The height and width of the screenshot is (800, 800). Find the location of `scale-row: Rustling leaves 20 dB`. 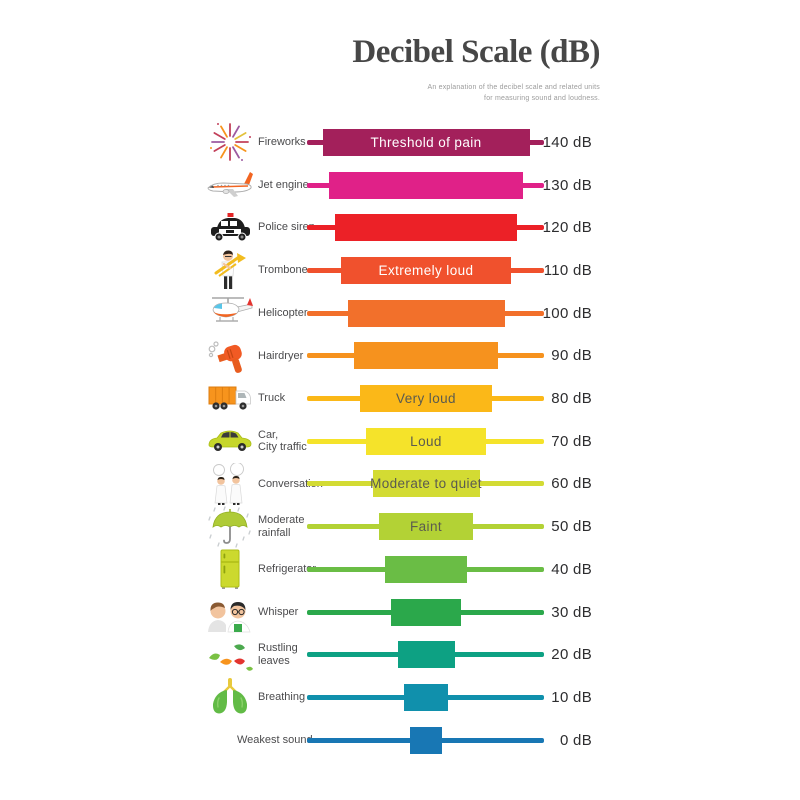

scale-row: Rustling leaves 20 dB is located at coordinates (400, 654).